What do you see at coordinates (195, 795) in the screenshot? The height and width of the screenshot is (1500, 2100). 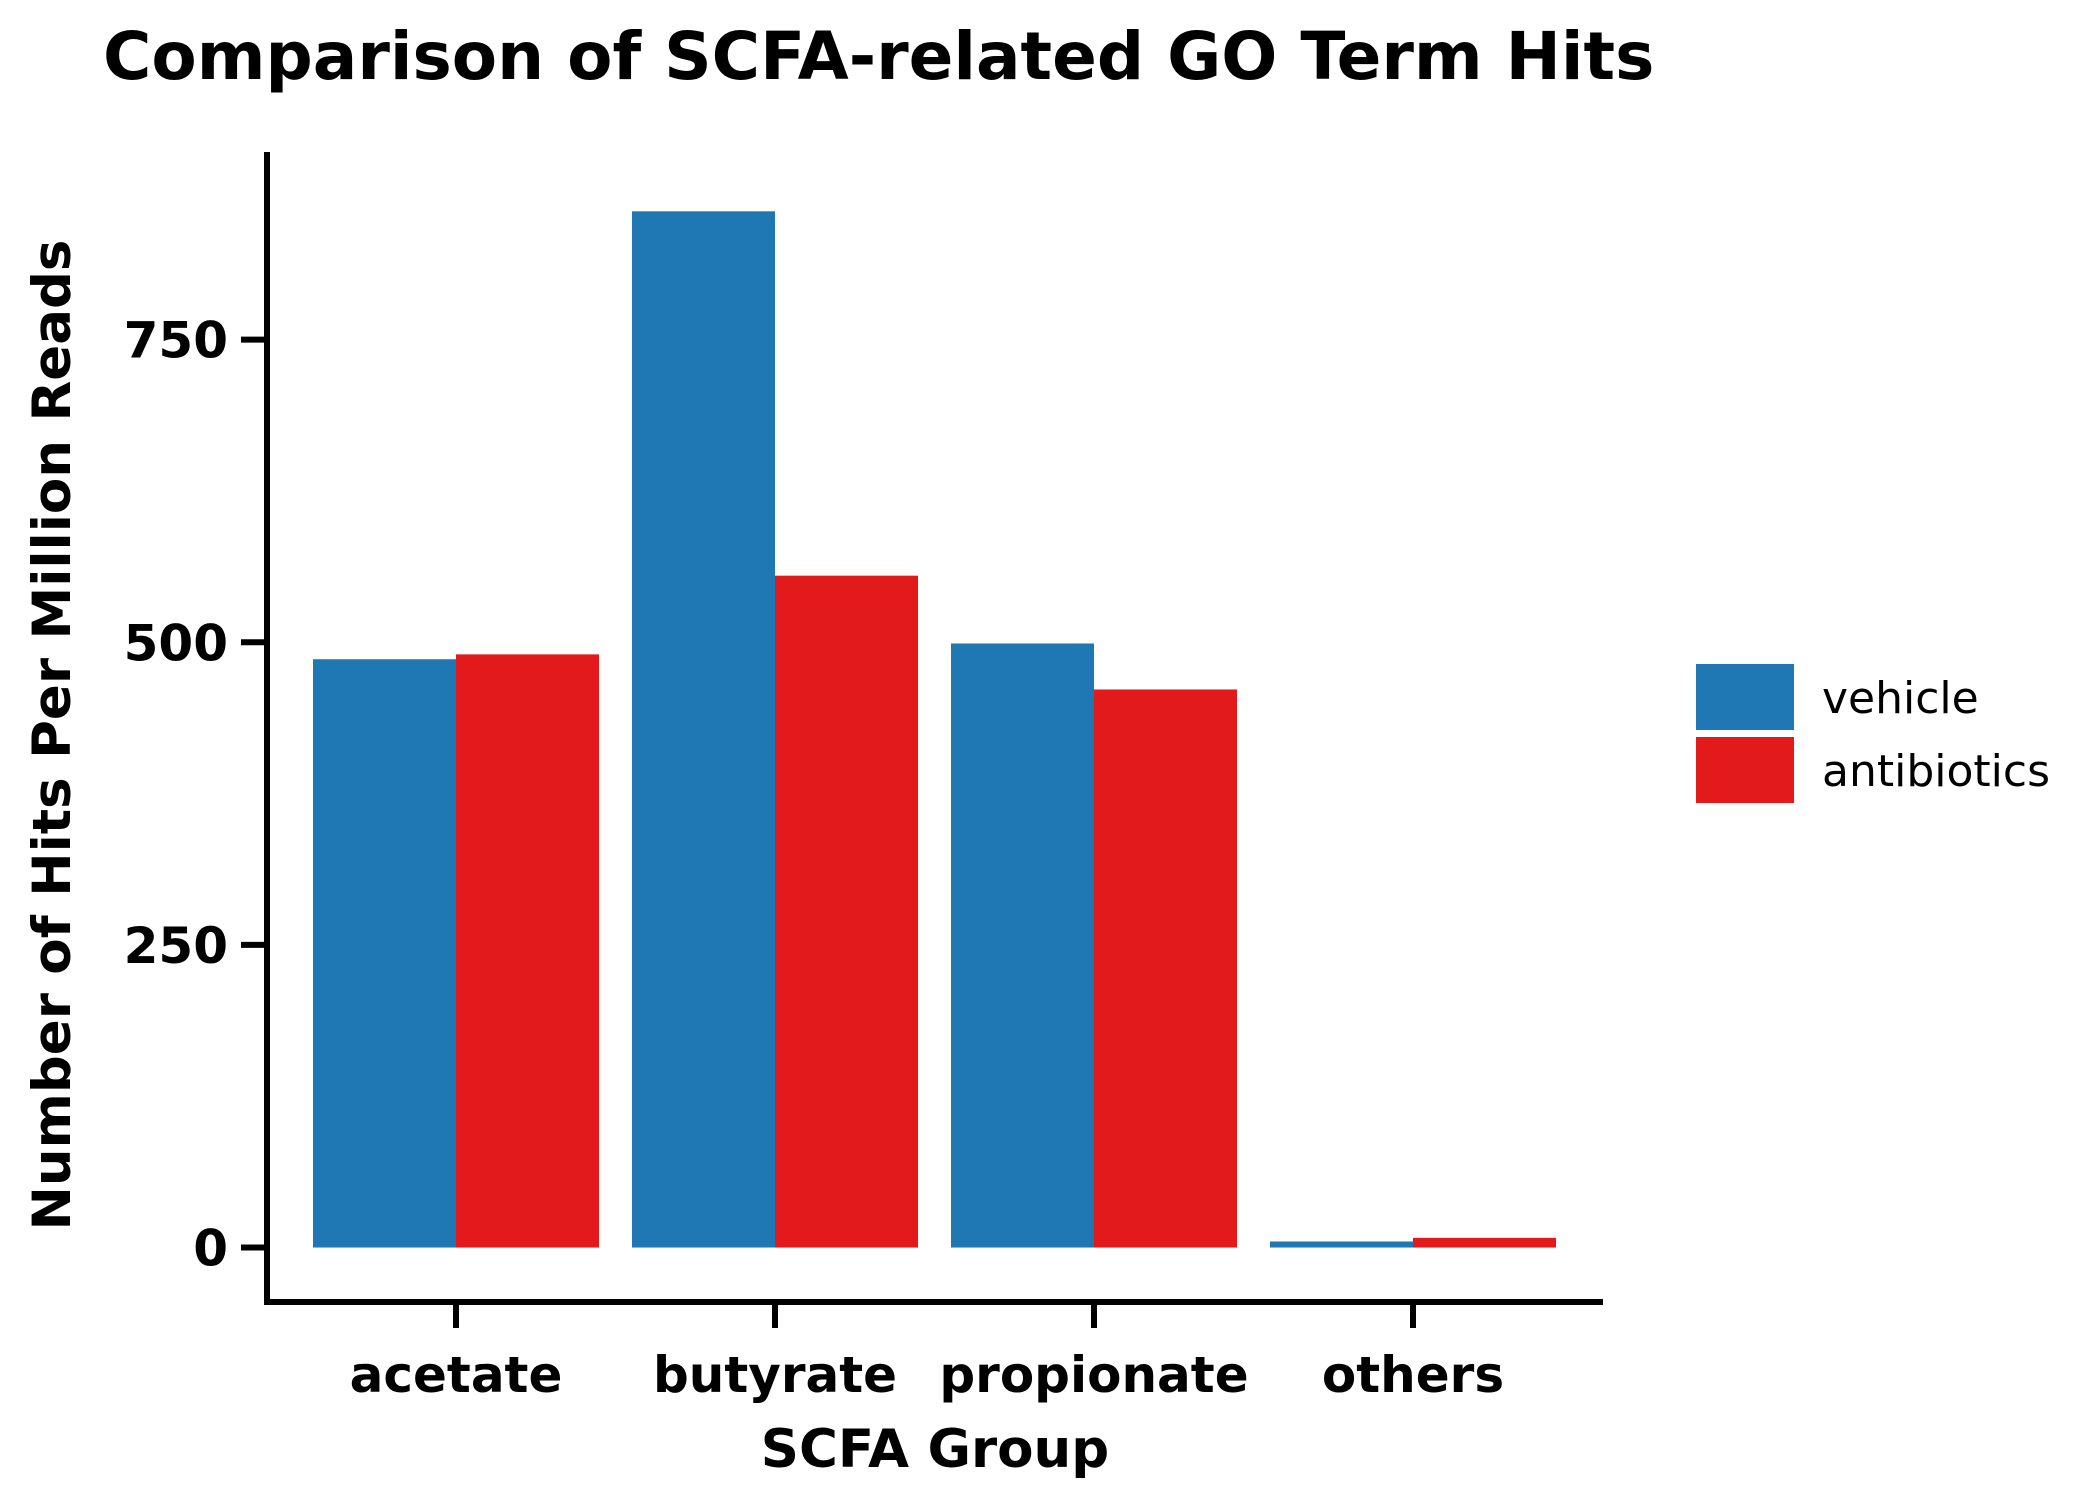 I see `y-ticks-group: 0 250 500 750` at bounding box center [195, 795].